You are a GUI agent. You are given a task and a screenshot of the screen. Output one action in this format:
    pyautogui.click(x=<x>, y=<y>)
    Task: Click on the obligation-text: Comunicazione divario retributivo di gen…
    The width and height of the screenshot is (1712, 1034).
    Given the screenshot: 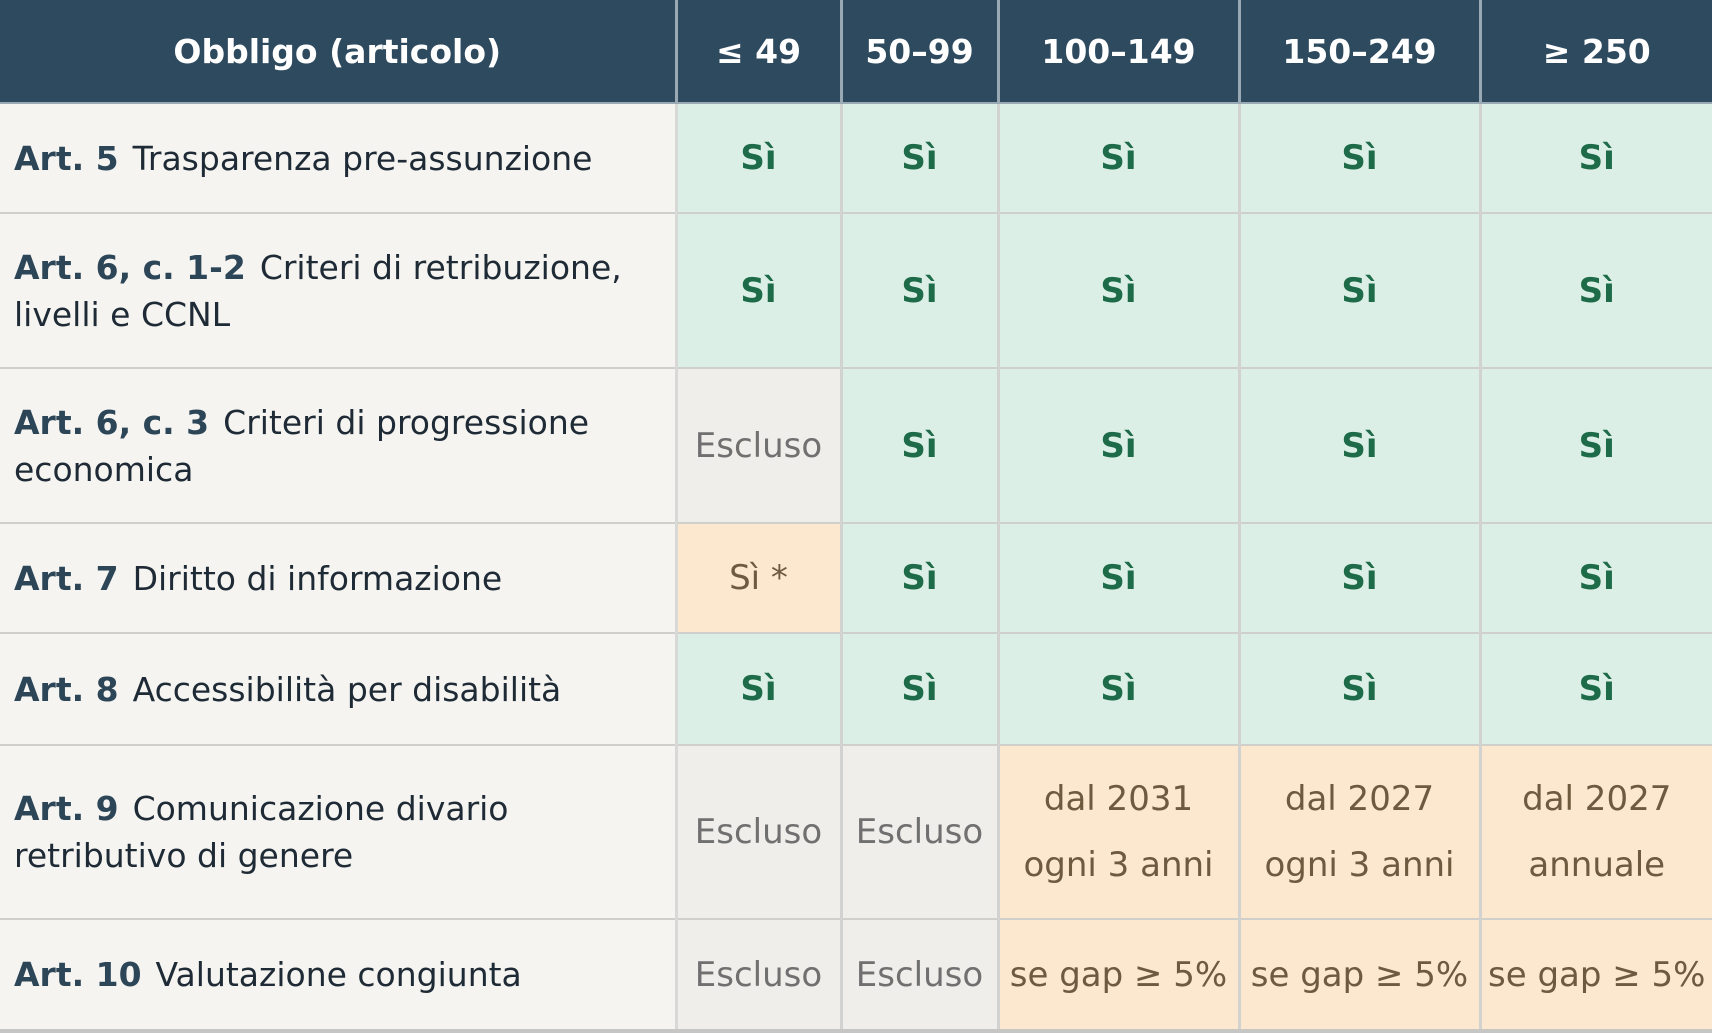 What is the action you would take?
    pyautogui.click(x=261, y=832)
    